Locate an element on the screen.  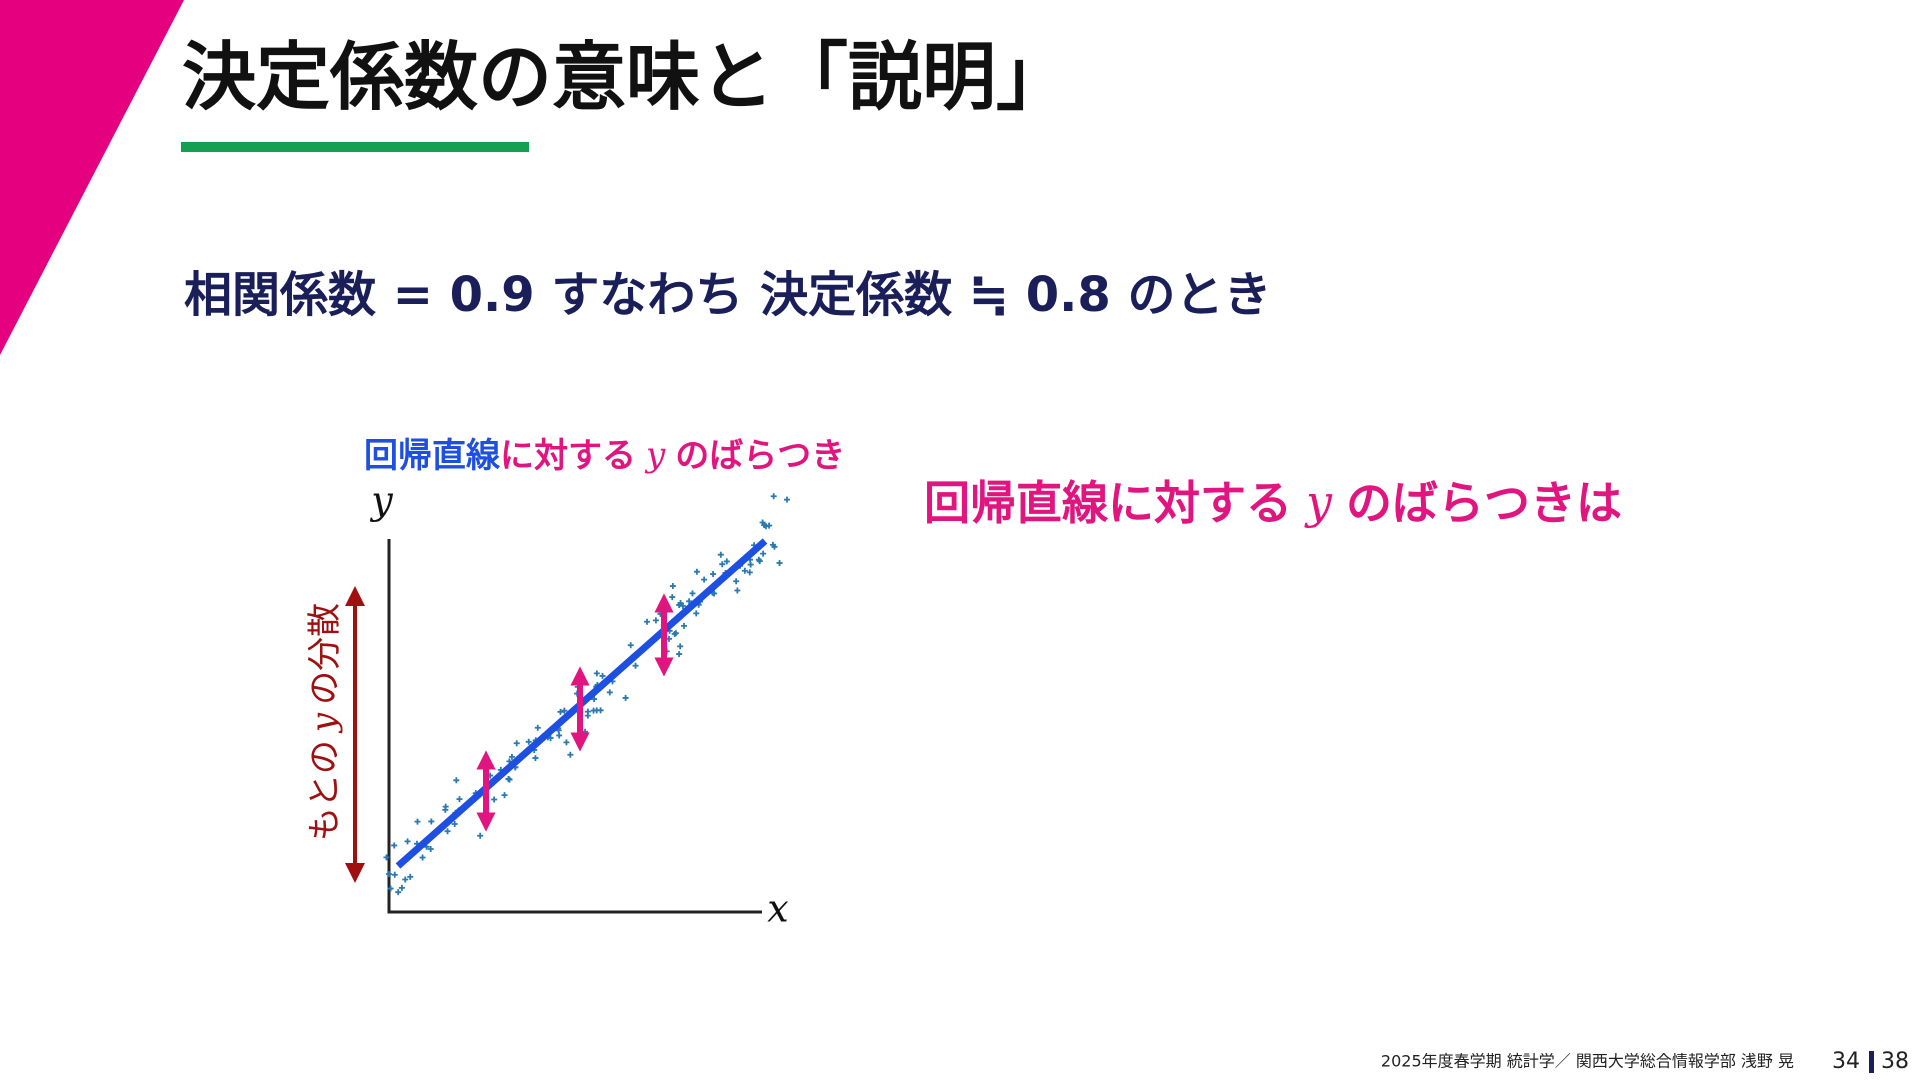
page-total: 38 is located at coordinates (1895, 1061).